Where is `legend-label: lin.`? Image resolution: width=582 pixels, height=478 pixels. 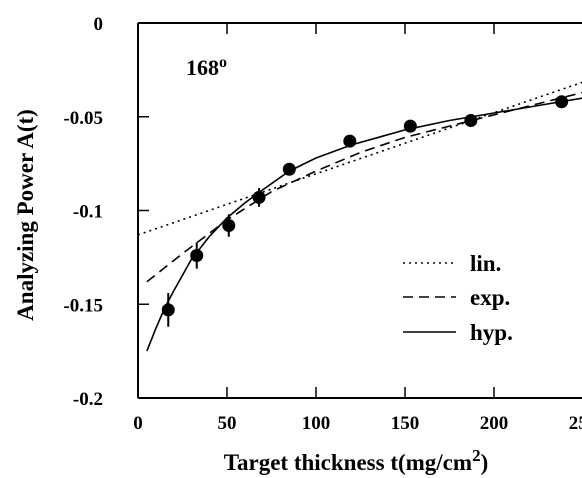 legend-label: lin. is located at coordinates (485, 263).